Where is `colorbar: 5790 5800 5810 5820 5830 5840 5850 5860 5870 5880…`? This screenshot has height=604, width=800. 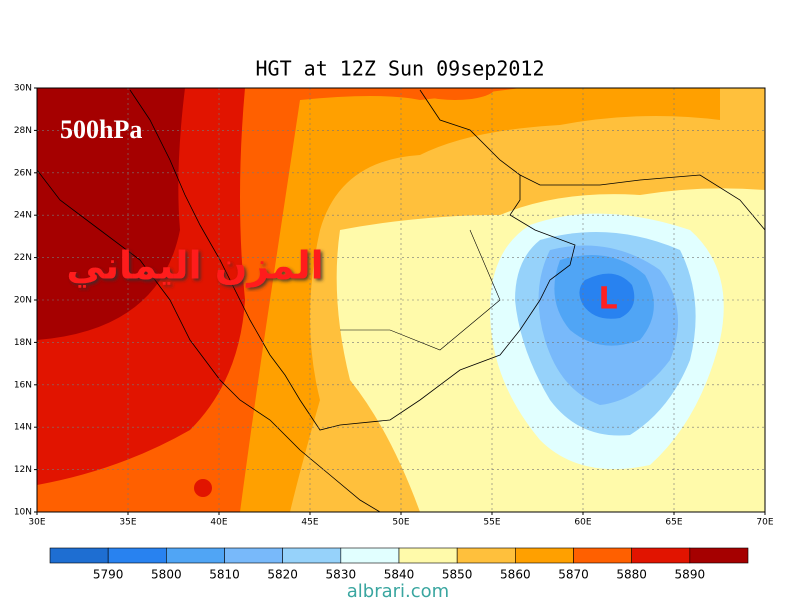 colorbar: 5790 5800 5810 5820 5830 5840 5850 5860 5870 5880… is located at coordinates (399, 564).